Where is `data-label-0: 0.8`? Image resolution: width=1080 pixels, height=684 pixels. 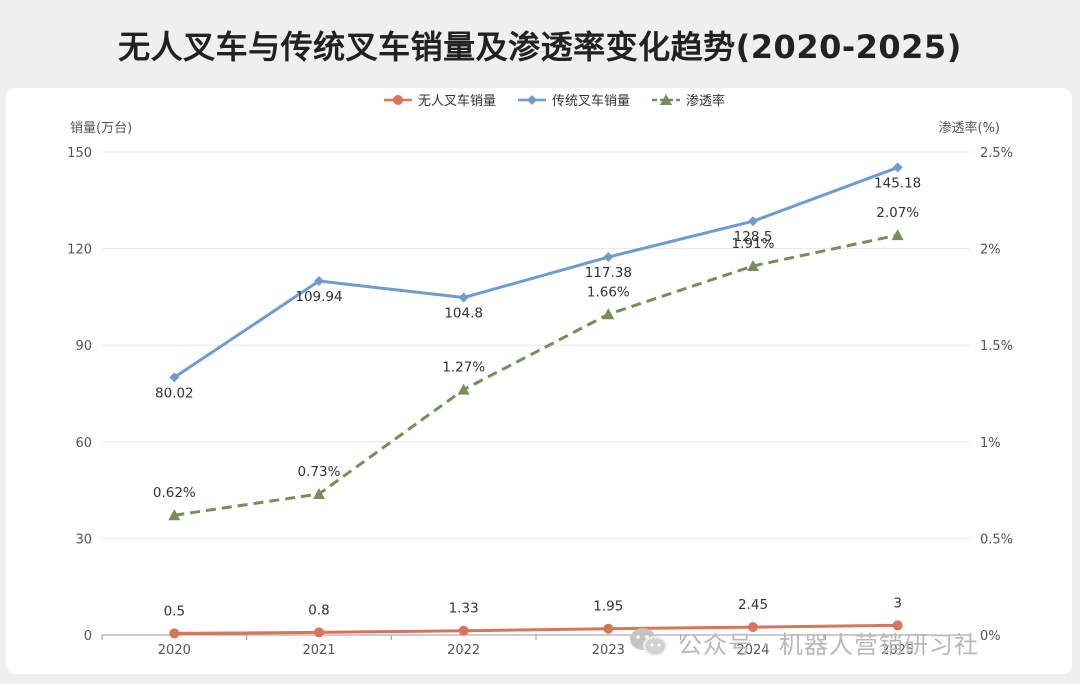 data-label-0: 0.8 is located at coordinates (318, 610).